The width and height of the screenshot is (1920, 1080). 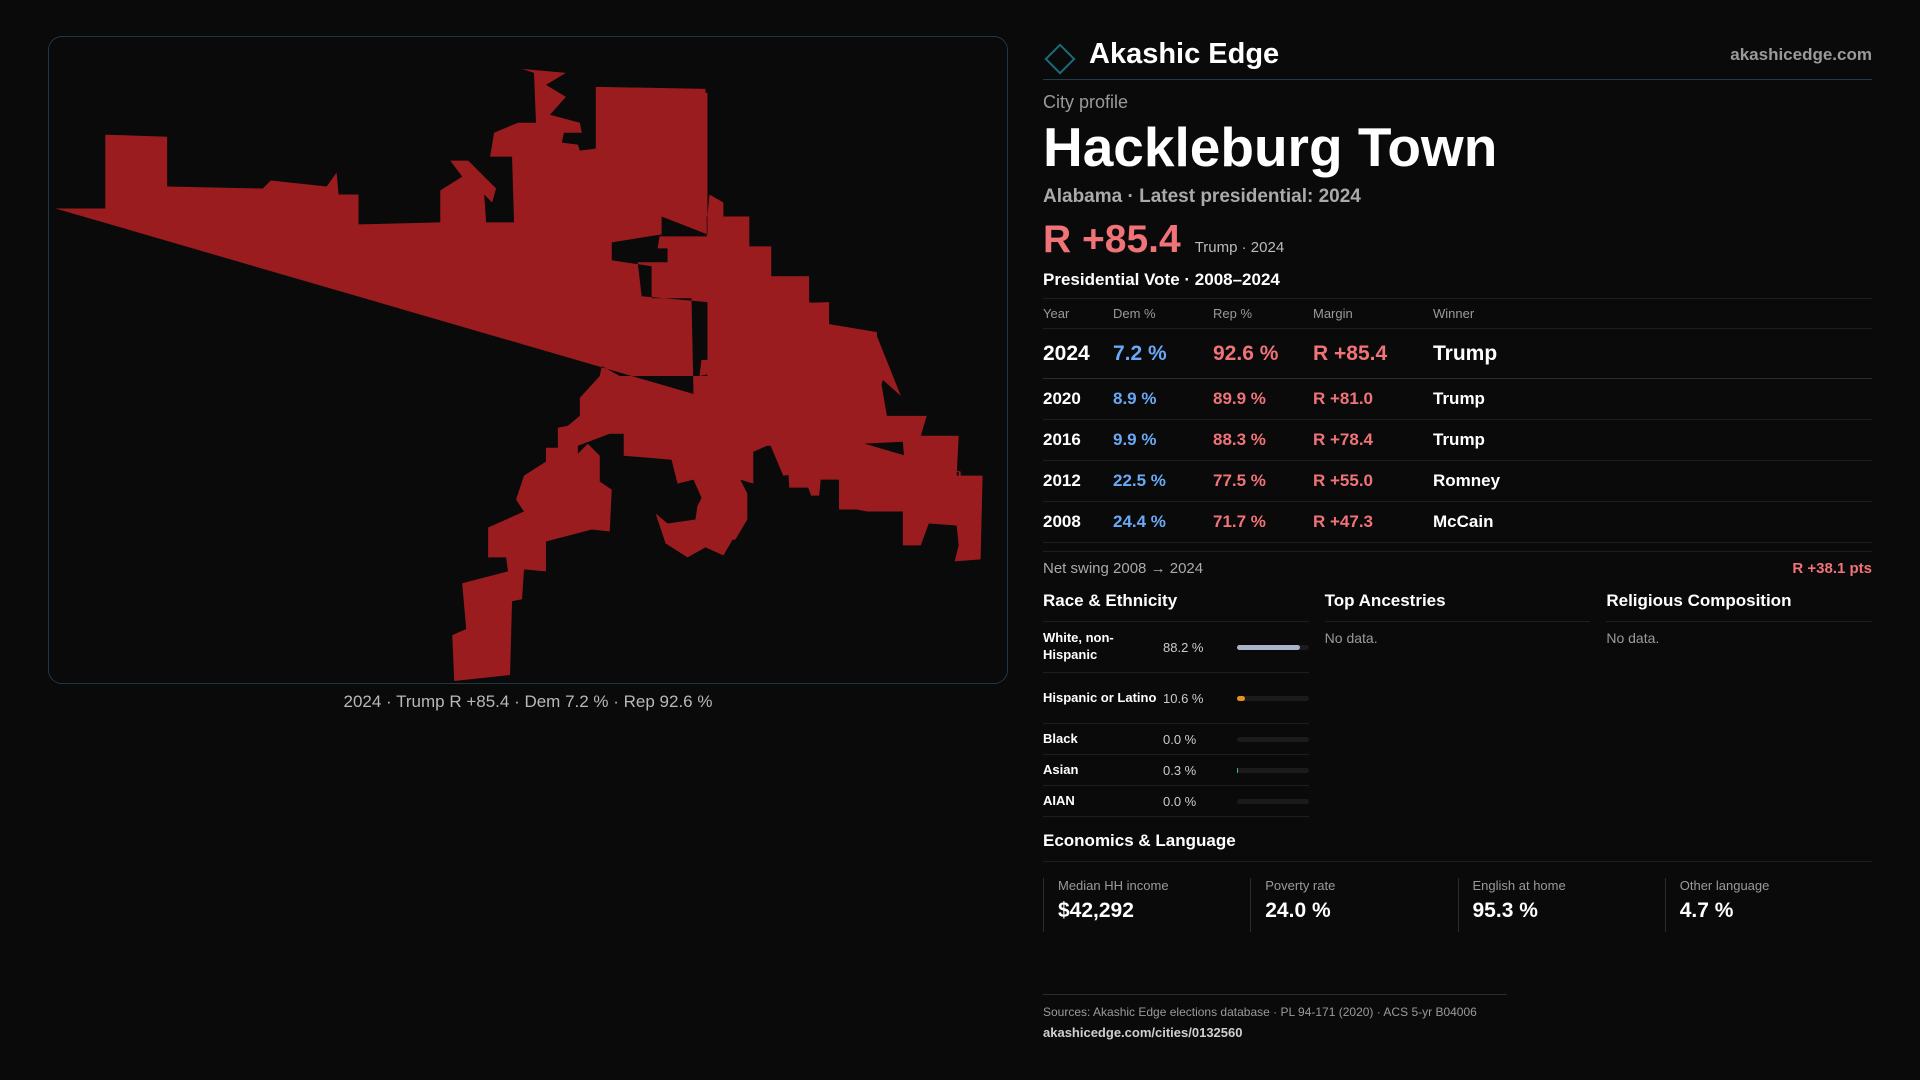 I want to click on col-rep: Rep %, so click(x=1263, y=313).